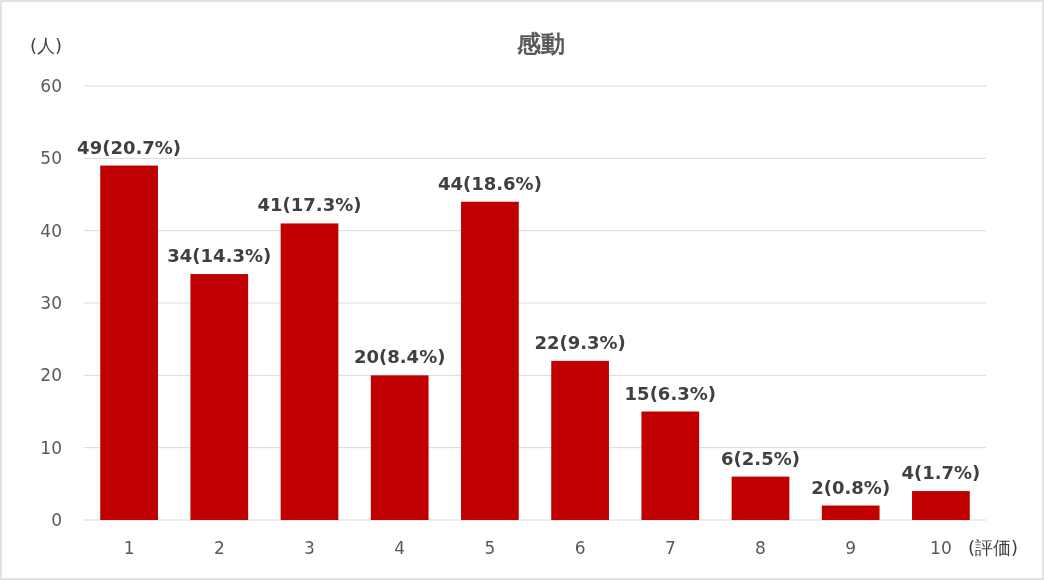 This screenshot has height=580, width=1044. I want to click on y-tick-label: 40, so click(51, 230).